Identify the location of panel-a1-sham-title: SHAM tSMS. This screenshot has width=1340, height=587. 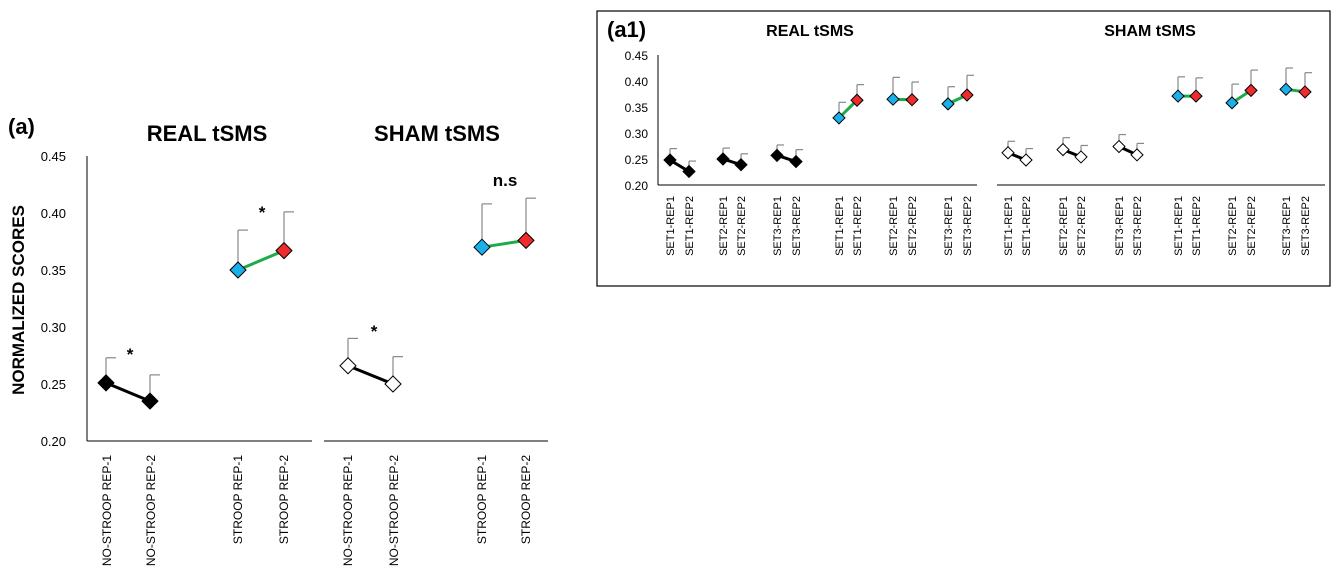
(1150, 31).